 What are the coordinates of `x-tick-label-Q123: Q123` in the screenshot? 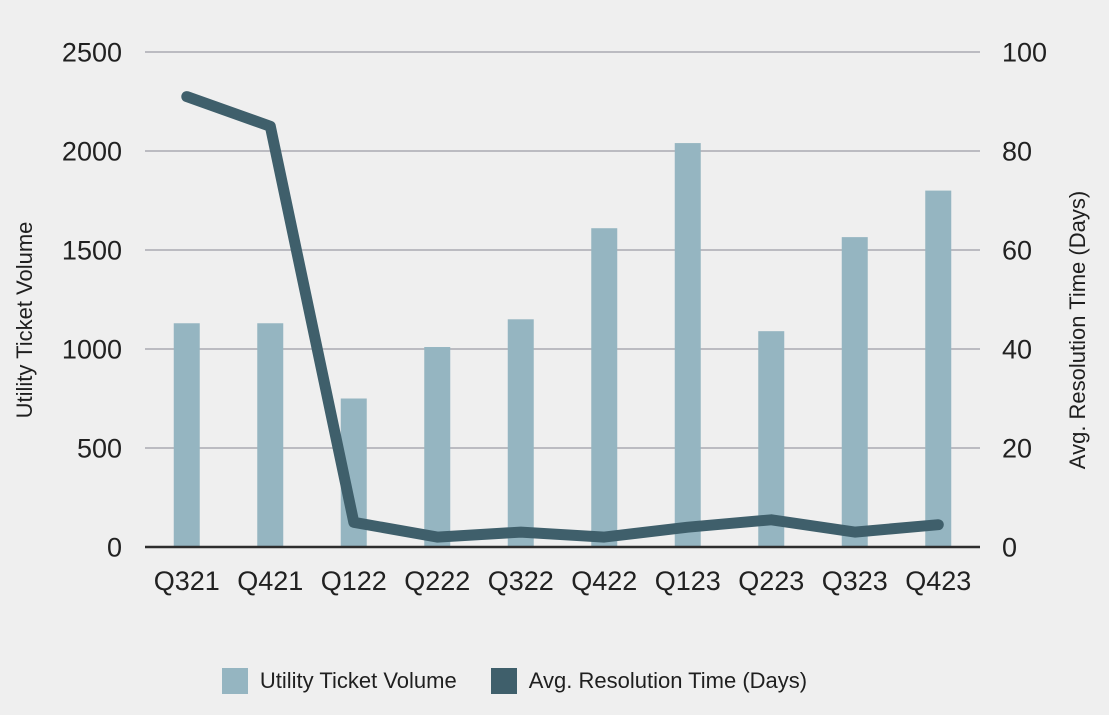 It's located at (688, 581).